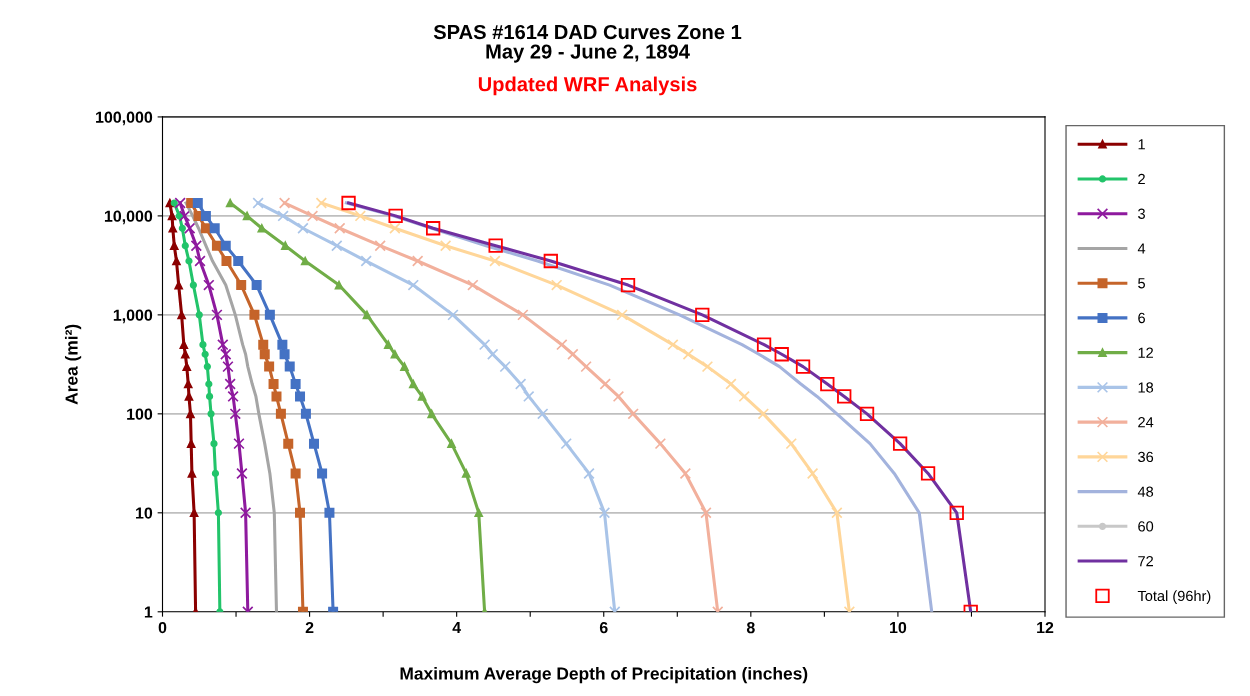  What do you see at coordinates (1174, 597) in the screenshot?
I see `legend-label: Total (96hr)` at bounding box center [1174, 597].